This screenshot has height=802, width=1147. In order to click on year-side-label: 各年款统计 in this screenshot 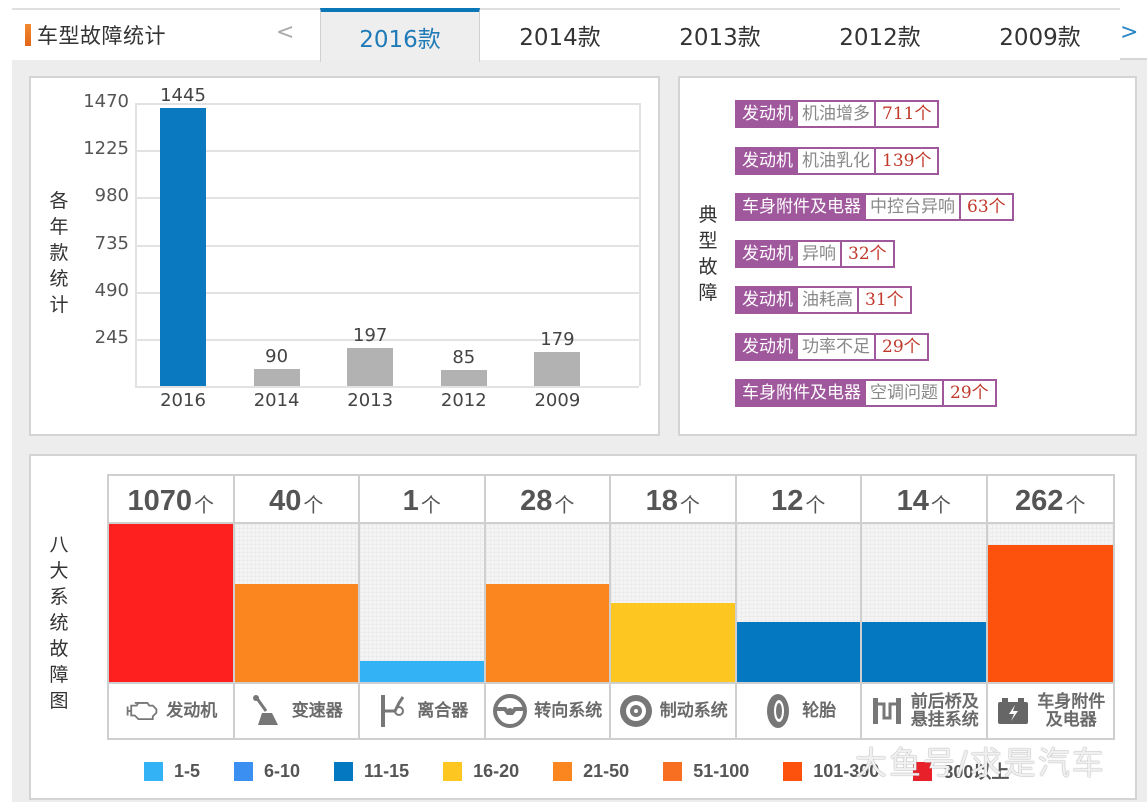, I will do `click(59, 253)`.